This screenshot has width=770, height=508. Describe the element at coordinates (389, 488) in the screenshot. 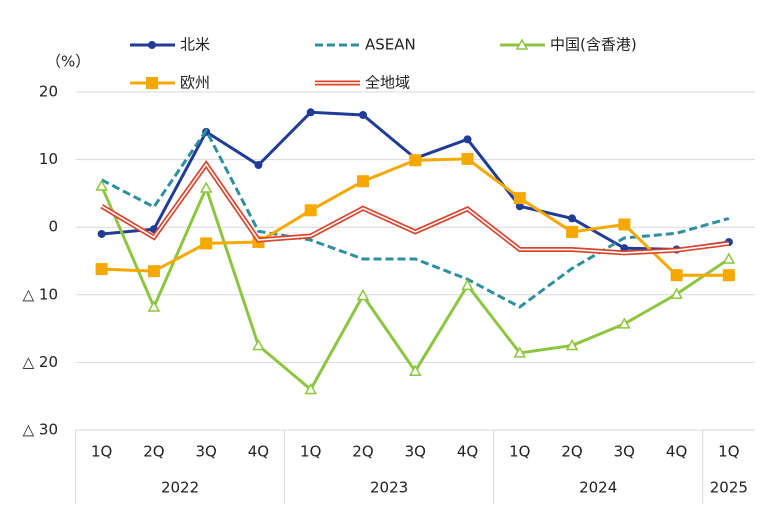

I see `x-group-label: 2023` at that location.